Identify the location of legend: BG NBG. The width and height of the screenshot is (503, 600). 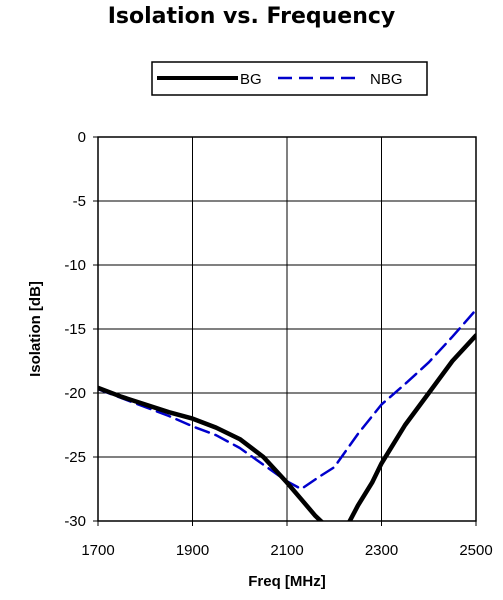
(289, 78).